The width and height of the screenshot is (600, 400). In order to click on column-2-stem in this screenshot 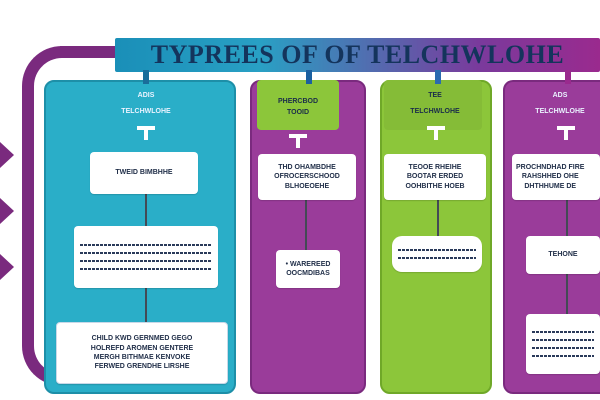, I will do `click(306, 226)`.